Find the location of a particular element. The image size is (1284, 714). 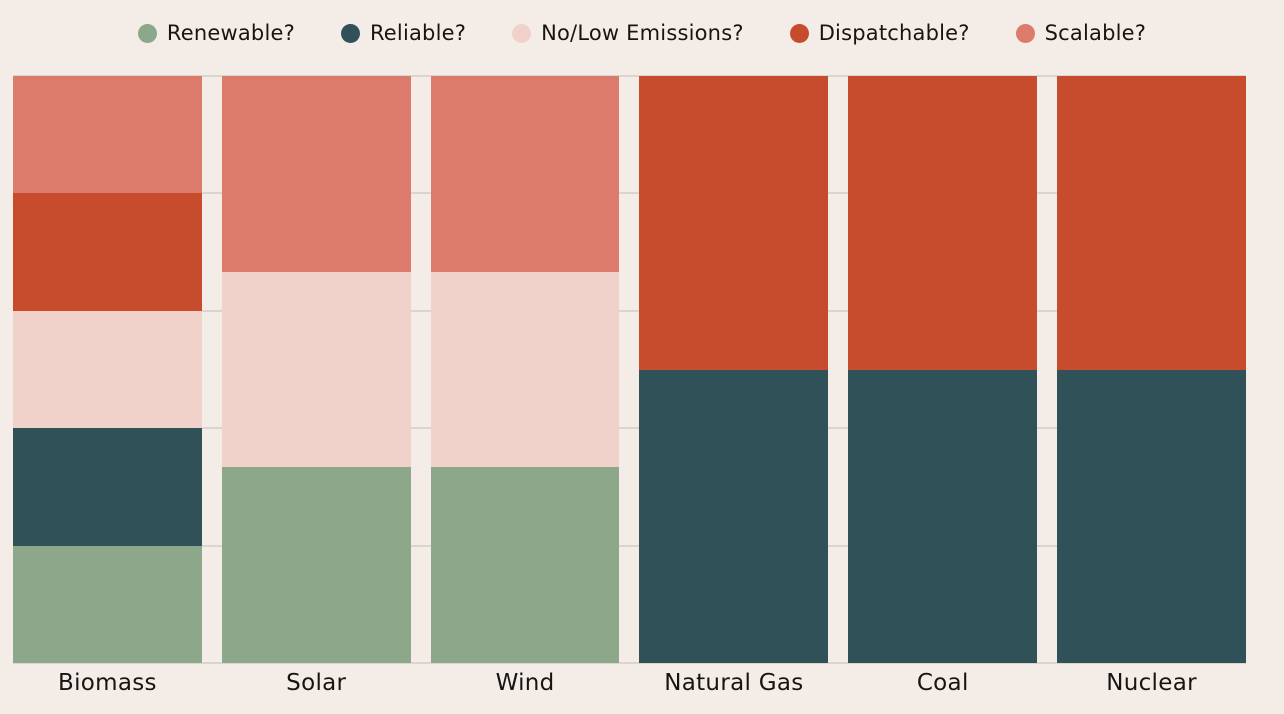

x-axis-label-biomass: Biomass is located at coordinates (107, 683).